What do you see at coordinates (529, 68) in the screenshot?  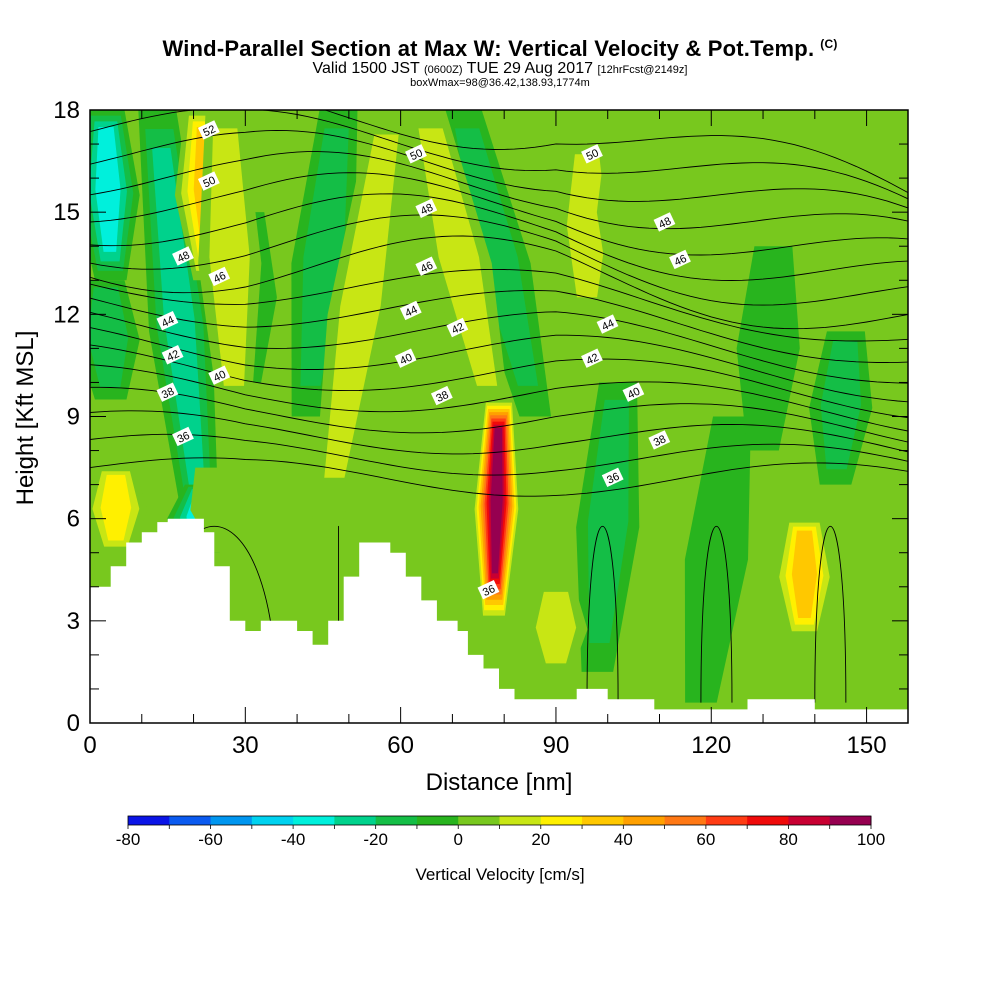 I see `valid-date: TUE 29 Aug 2017` at bounding box center [529, 68].